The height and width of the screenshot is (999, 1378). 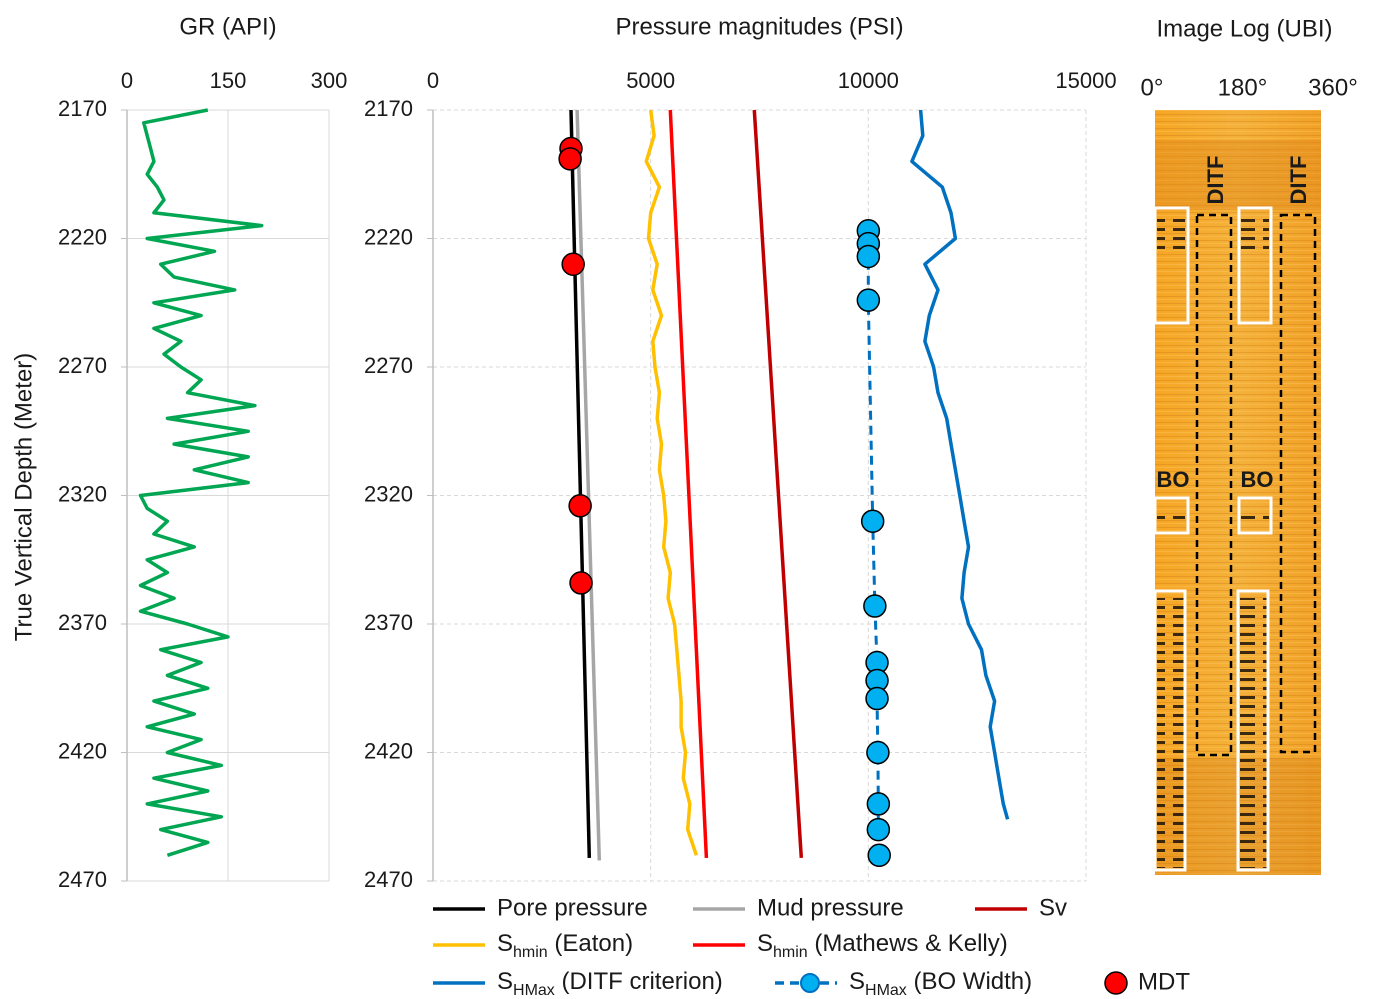 I want to click on x-tick-label: 360°, so click(x=1333, y=87).